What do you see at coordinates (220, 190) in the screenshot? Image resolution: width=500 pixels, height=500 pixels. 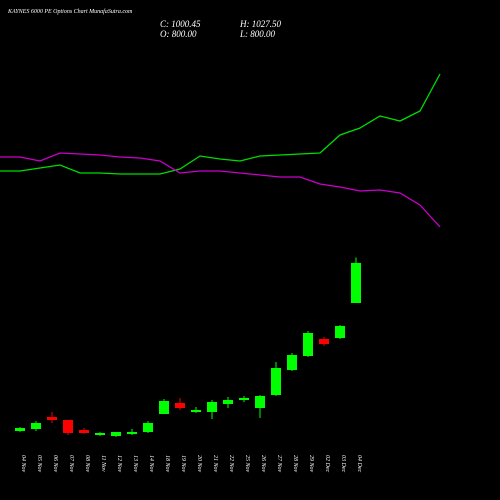 I see `indicator-line` at bounding box center [220, 190].